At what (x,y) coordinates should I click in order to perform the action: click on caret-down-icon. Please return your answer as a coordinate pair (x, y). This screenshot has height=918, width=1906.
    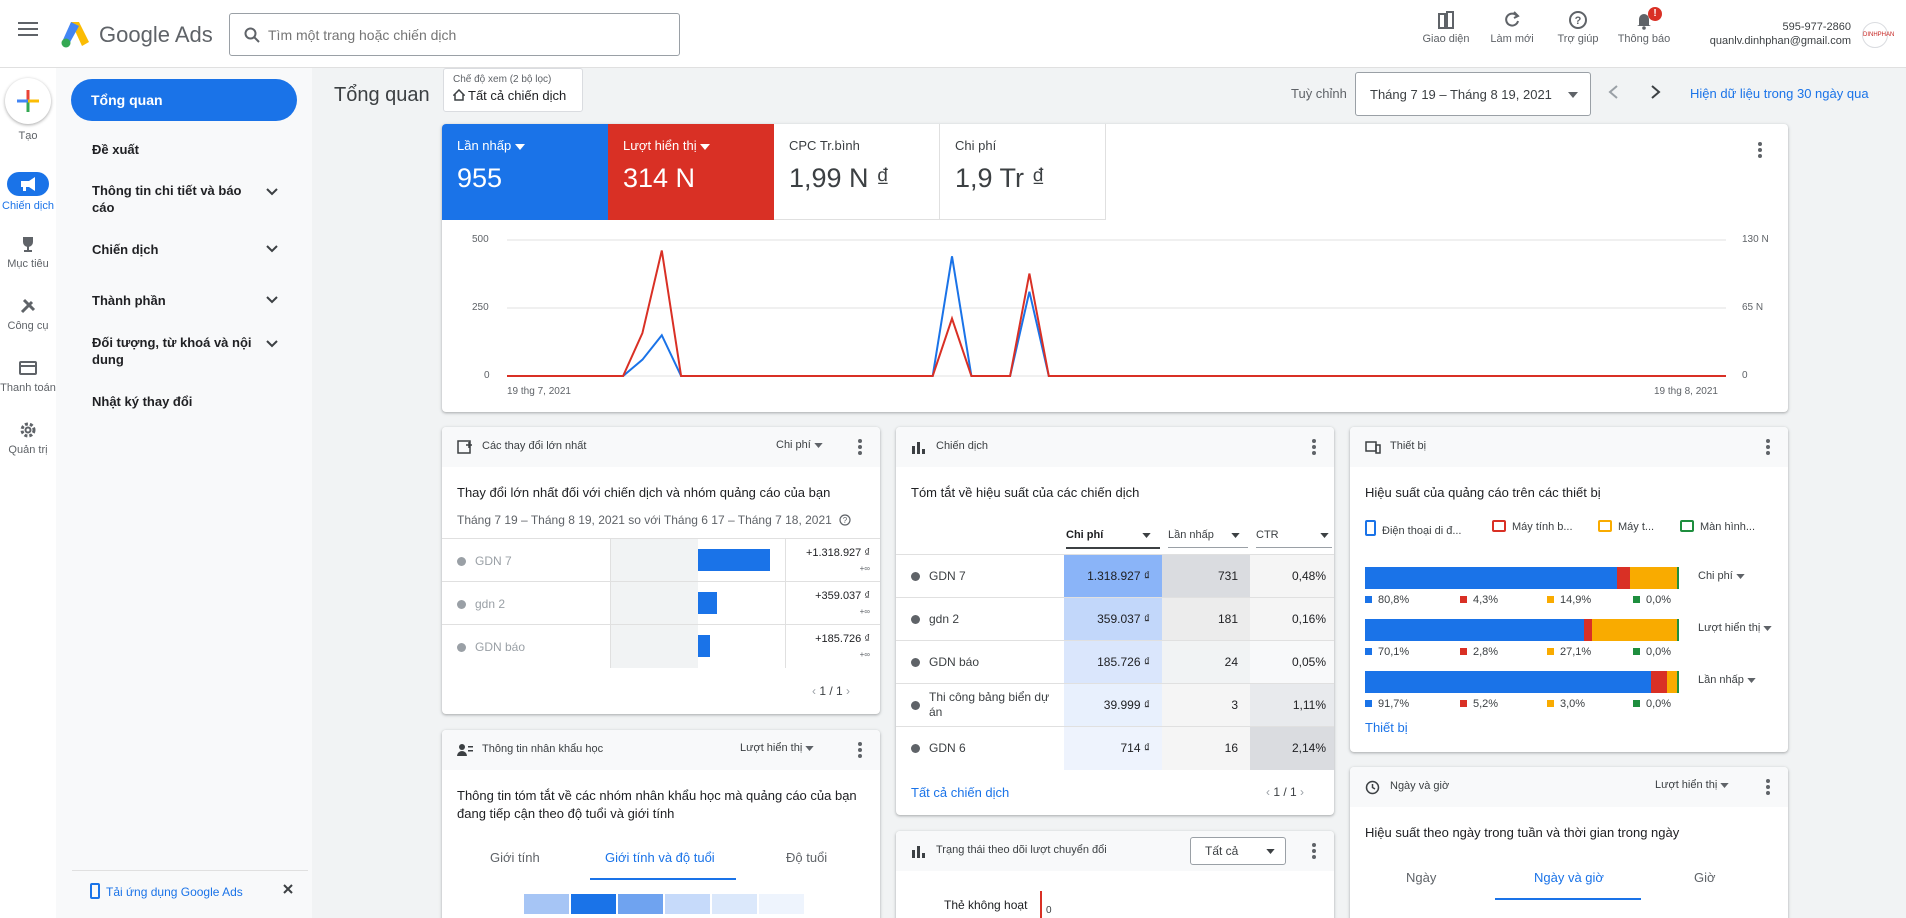
    Looking at the image, I should click on (818, 445).